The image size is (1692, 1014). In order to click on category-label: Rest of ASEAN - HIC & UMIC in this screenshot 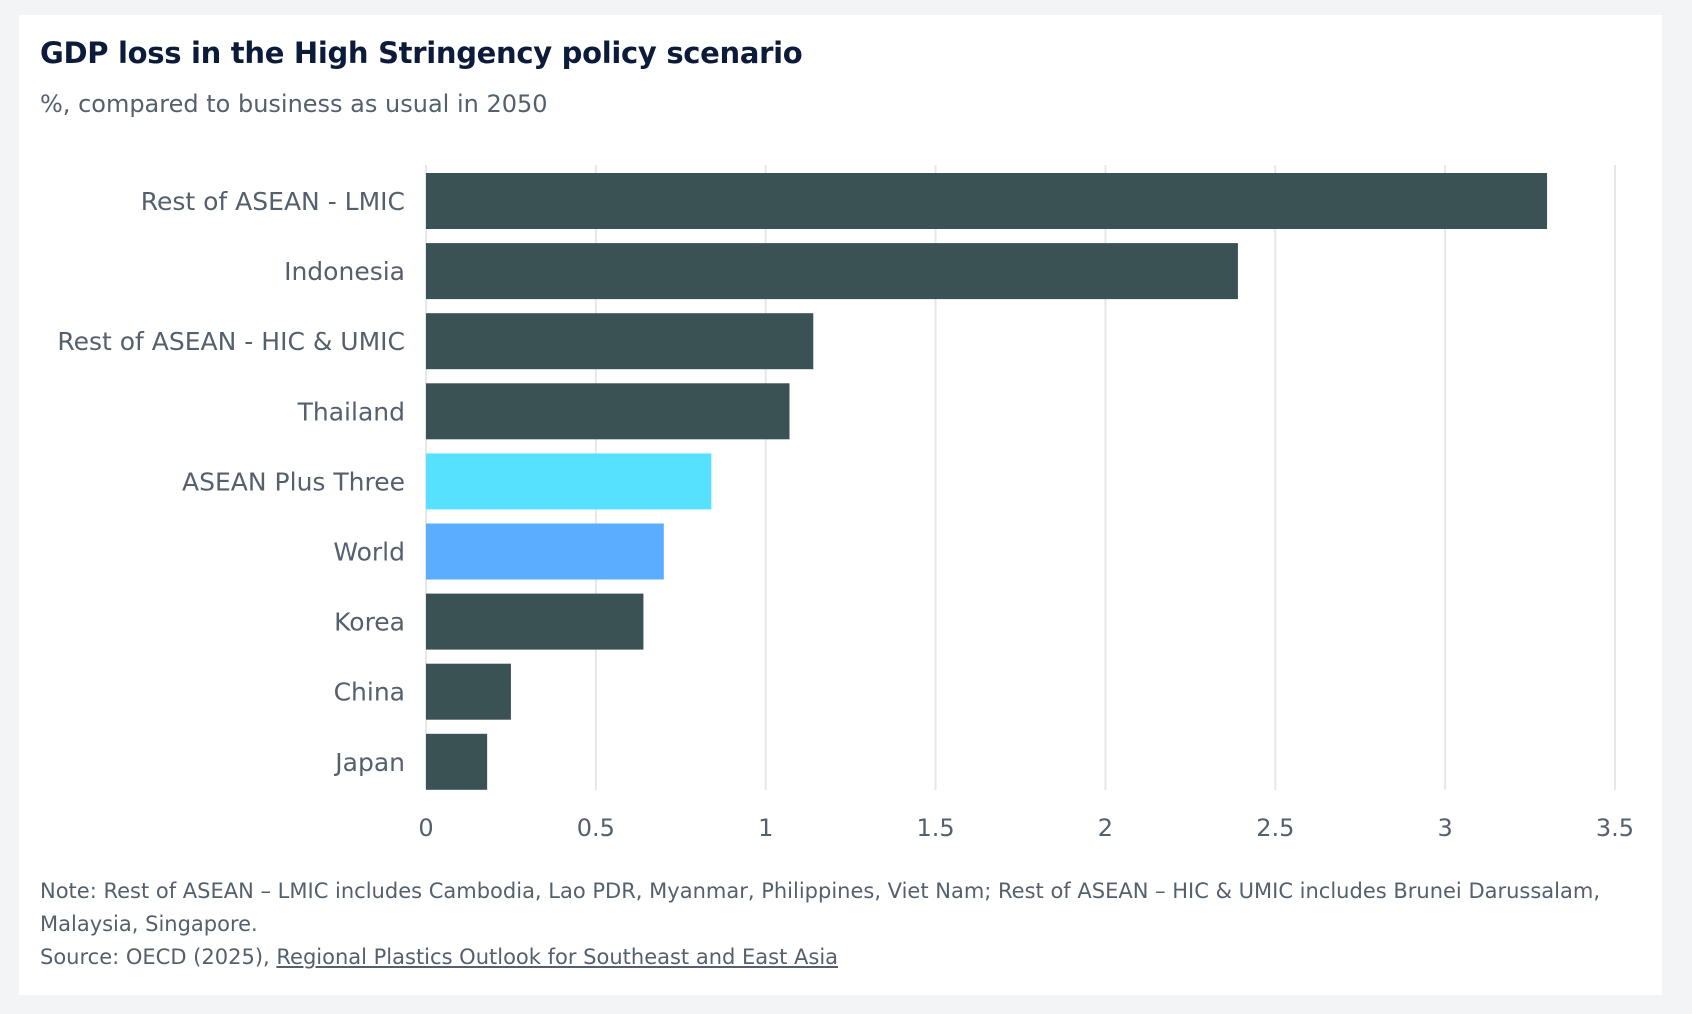, I will do `click(231, 341)`.